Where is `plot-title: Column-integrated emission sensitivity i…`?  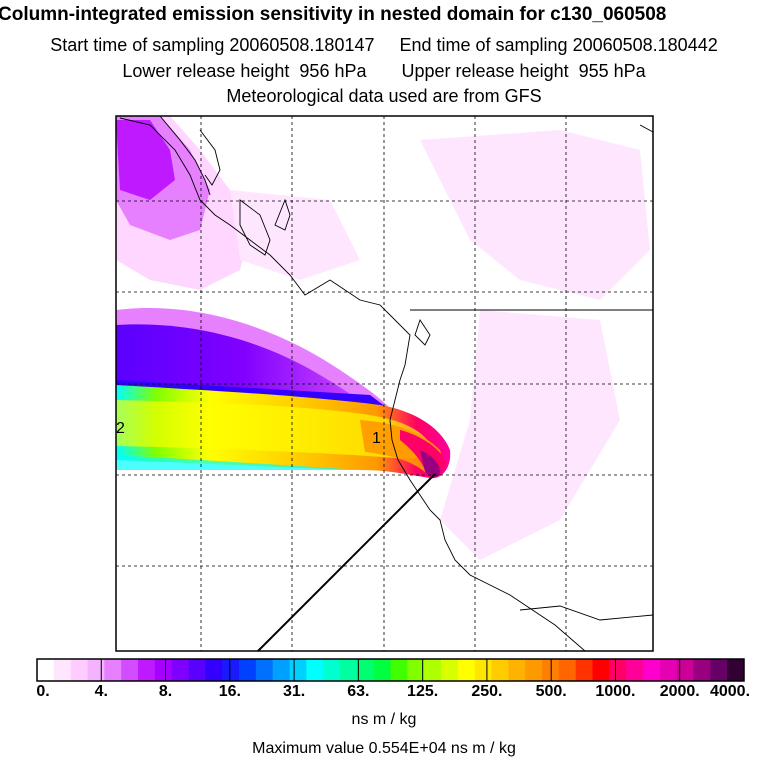
plot-title: Column-integrated emission sensitivity i… is located at coordinates (333, 14).